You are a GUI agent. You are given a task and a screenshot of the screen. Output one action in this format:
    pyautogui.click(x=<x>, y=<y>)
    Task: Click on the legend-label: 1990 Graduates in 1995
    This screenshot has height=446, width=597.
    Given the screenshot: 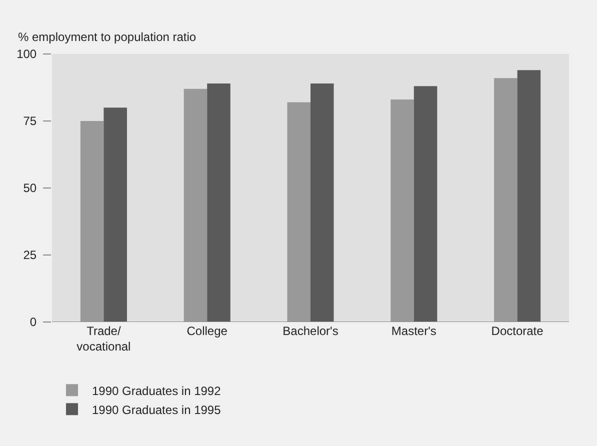 What is the action you would take?
    pyautogui.click(x=157, y=409)
    